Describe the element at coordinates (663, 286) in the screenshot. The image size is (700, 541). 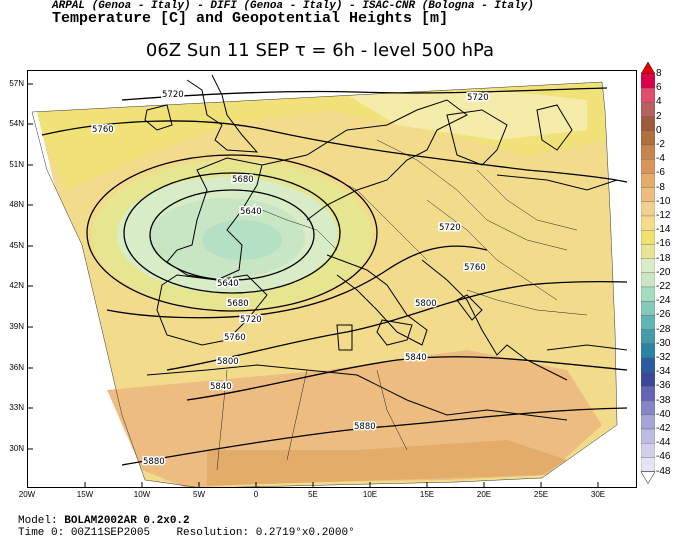
I see `legend-label: -22` at that location.